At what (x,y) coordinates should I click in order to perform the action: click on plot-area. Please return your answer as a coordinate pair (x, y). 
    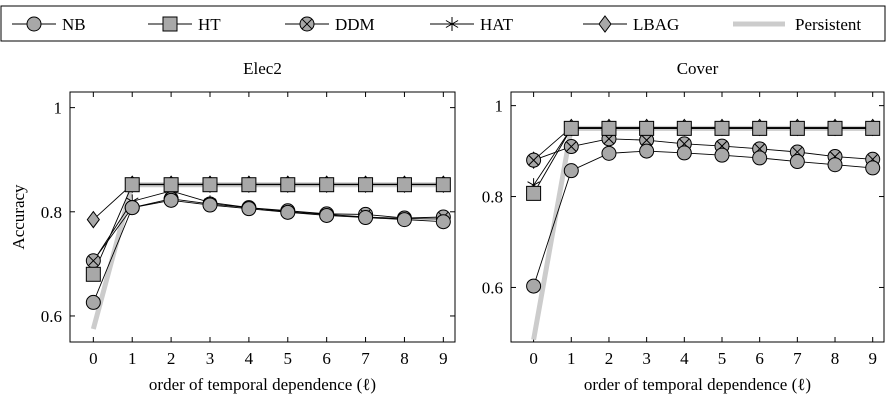
    Looking at the image, I should click on (267, 256).